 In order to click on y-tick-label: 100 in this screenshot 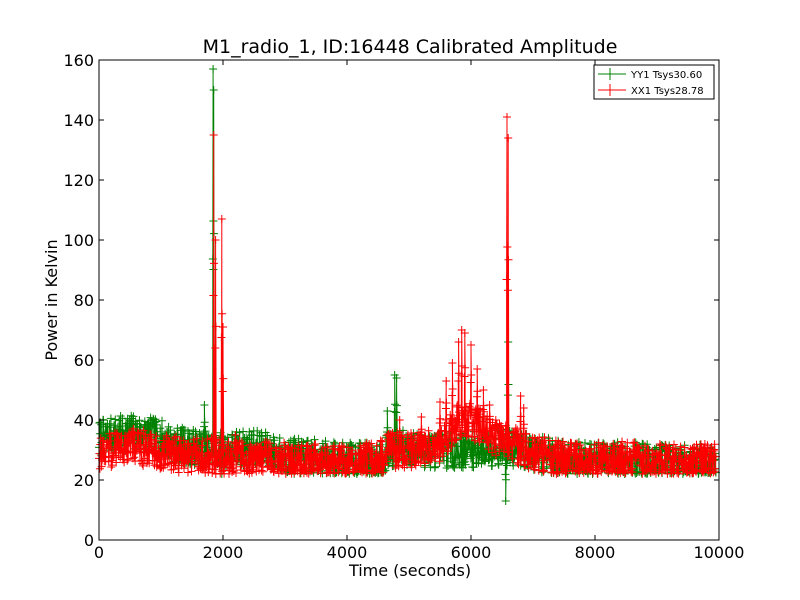, I will do `click(78, 240)`.